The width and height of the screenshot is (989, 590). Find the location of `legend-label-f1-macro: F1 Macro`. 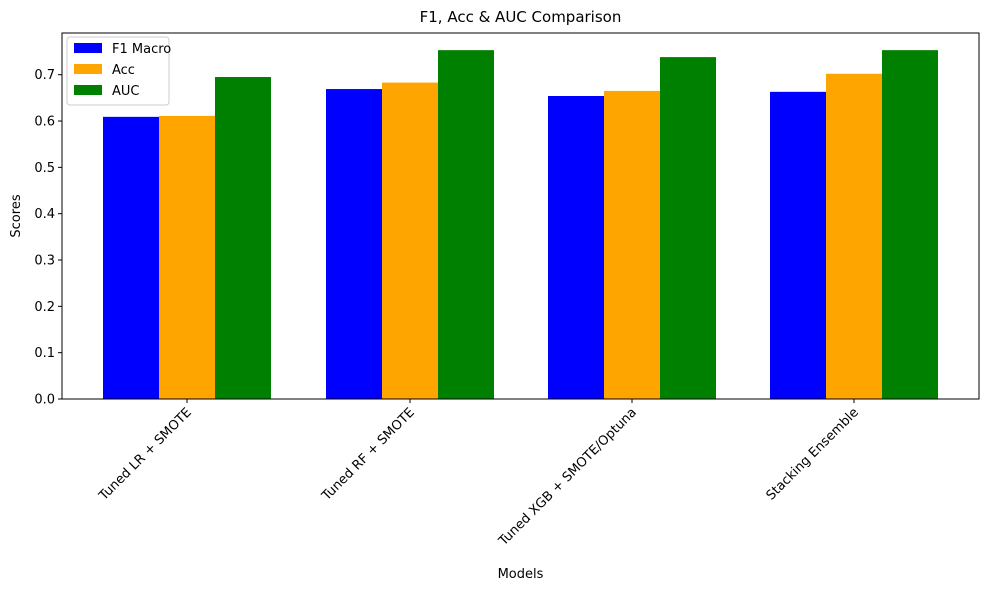

legend-label-f1-macro: F1 Macro is located at coordinates (141, 49).